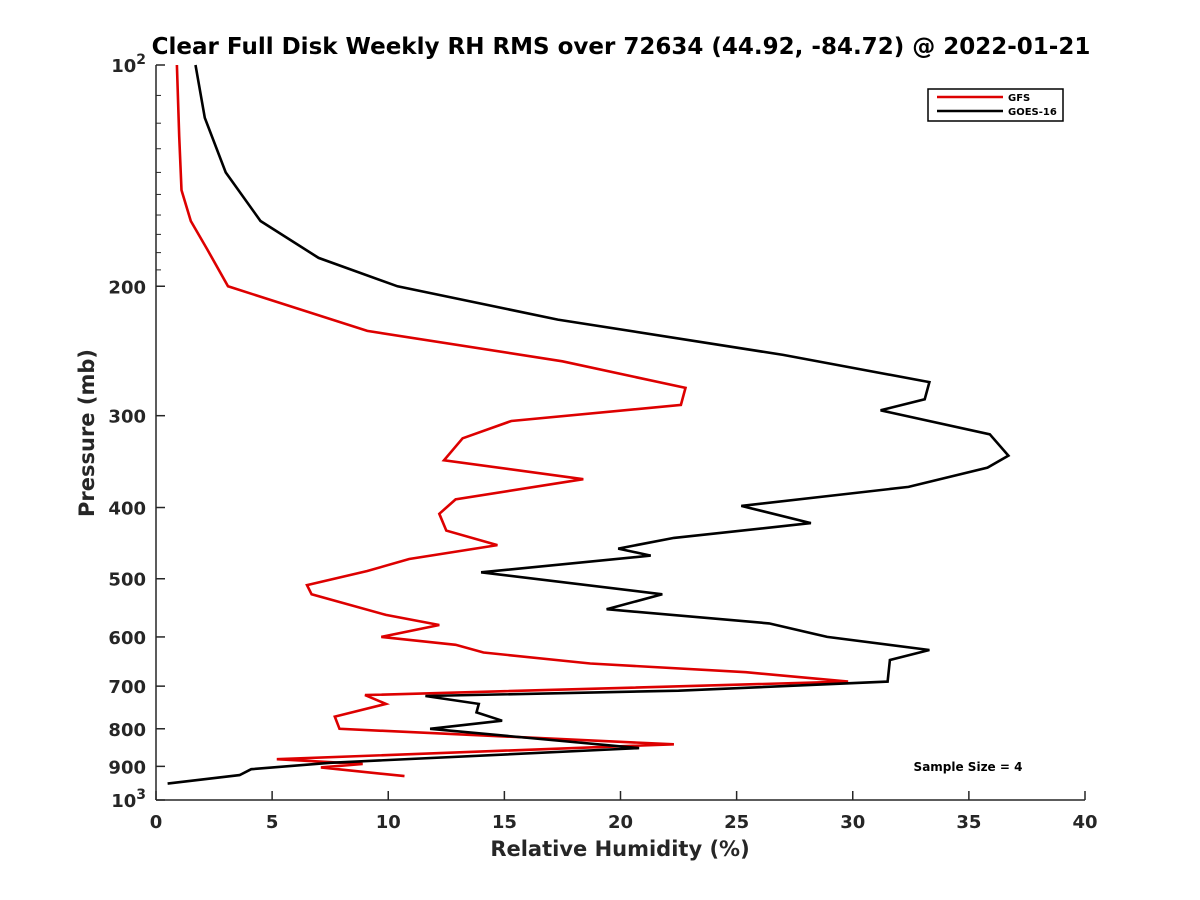 This screenshot has height=900, width=1200. Describe the element at coordinates (87, 433) in the screenshot. I see `y-axis-label: Pressure (mb)` at that location.